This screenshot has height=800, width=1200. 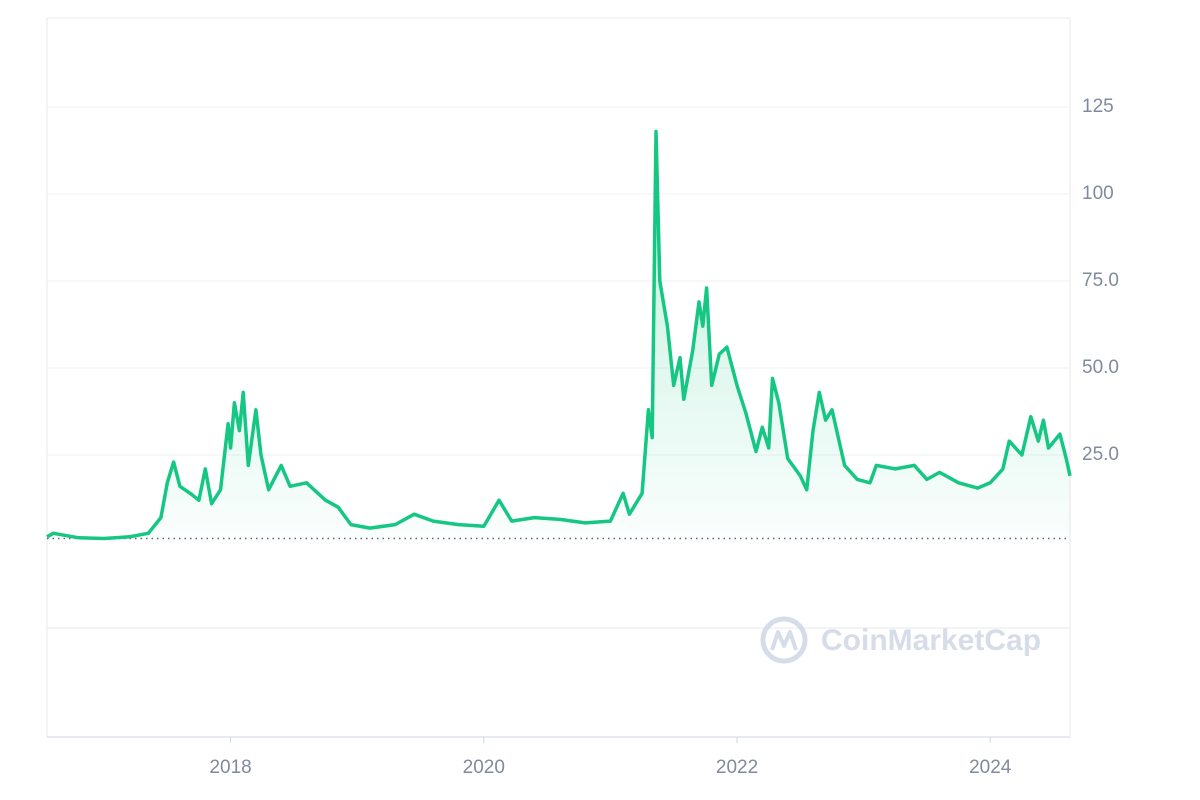 What do you see at coordinates (230, 767) in the screenshot?
I see `x-tick-label: 2018` at bounding box center [230, 767].